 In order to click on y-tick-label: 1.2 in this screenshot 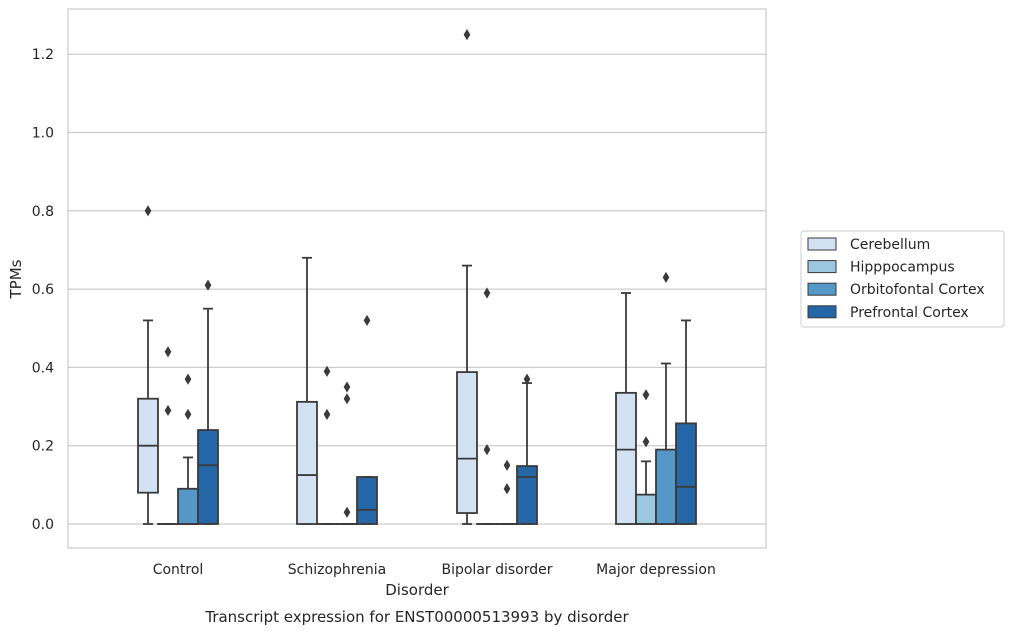, I will do `click(43, 55)`.